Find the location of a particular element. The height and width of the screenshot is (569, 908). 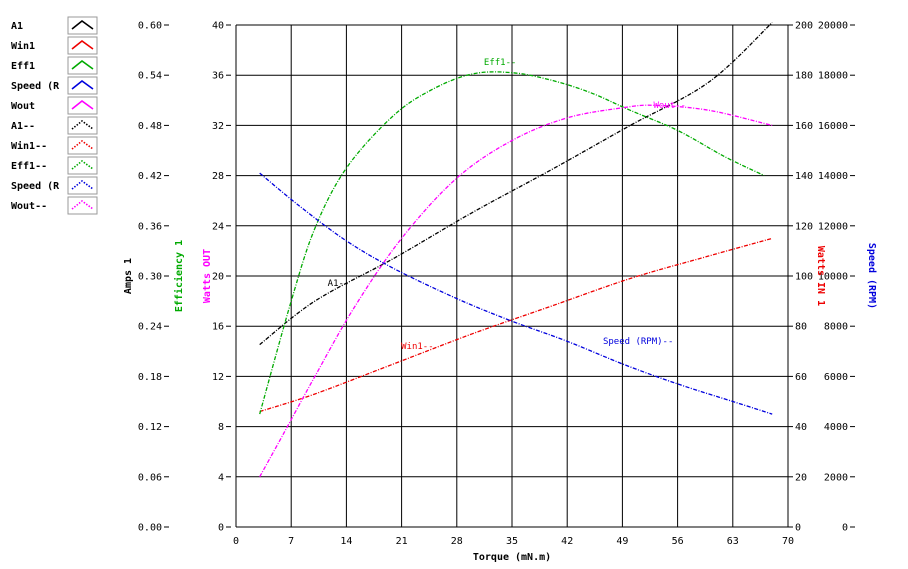

y-tick-label-watts: 4 is located at coordinates (221, 477).